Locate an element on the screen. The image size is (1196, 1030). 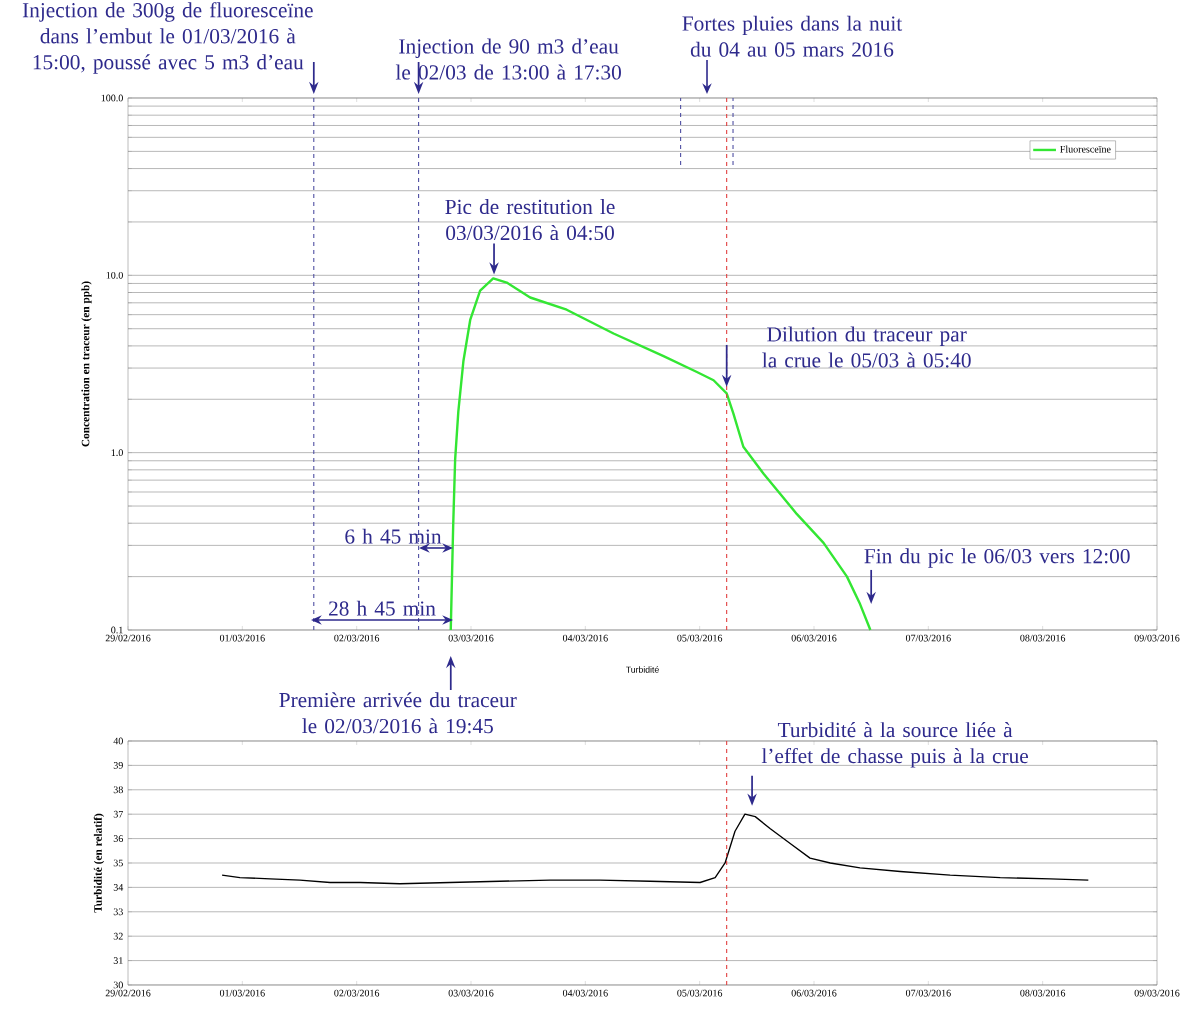
text: Fortes pluies dans la nuit du 04 au 05 mars 2016 is located at coordinates (792, 36).